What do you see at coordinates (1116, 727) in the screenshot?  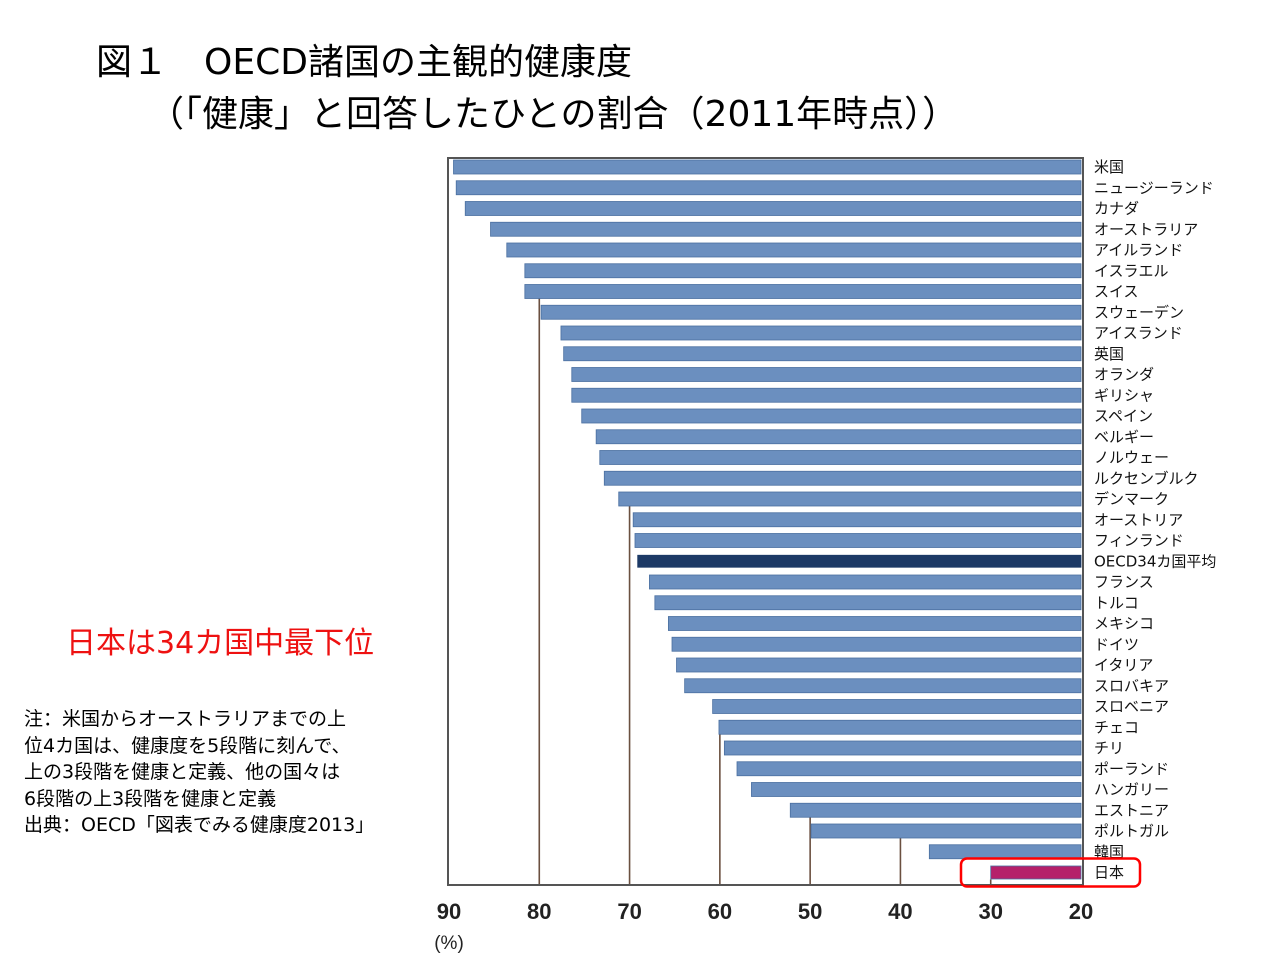 I see `category-label: チェコ` at bounding box center [1116, 727].